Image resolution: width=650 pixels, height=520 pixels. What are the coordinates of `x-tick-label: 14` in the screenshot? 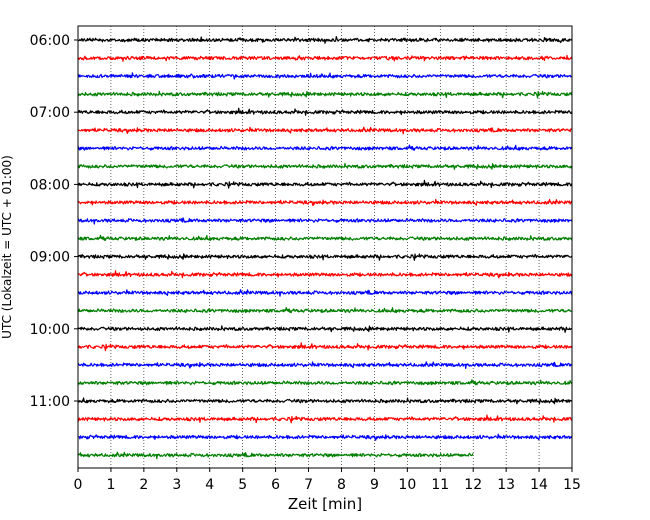 It's located at (539, 485).